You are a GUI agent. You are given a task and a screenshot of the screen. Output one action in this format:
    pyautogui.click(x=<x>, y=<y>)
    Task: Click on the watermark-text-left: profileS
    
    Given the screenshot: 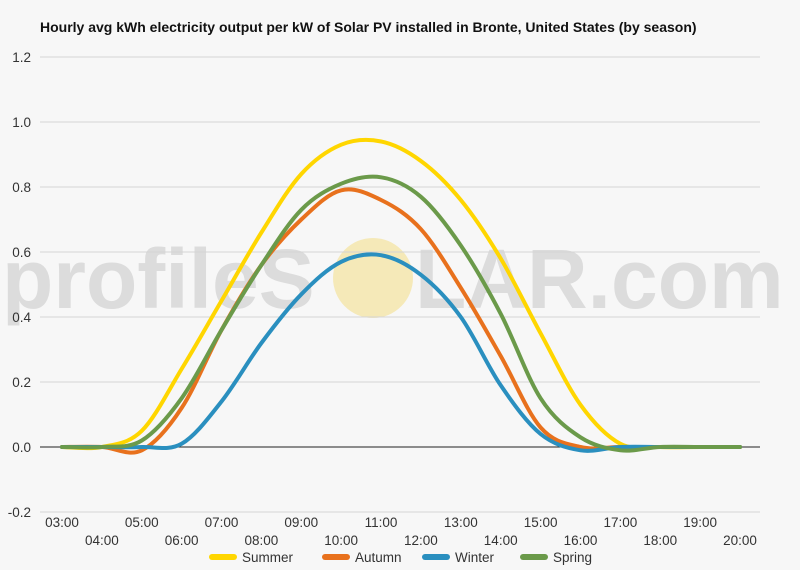 What is the action you would take?
    pyautogui.click(x=158, y=279)
    